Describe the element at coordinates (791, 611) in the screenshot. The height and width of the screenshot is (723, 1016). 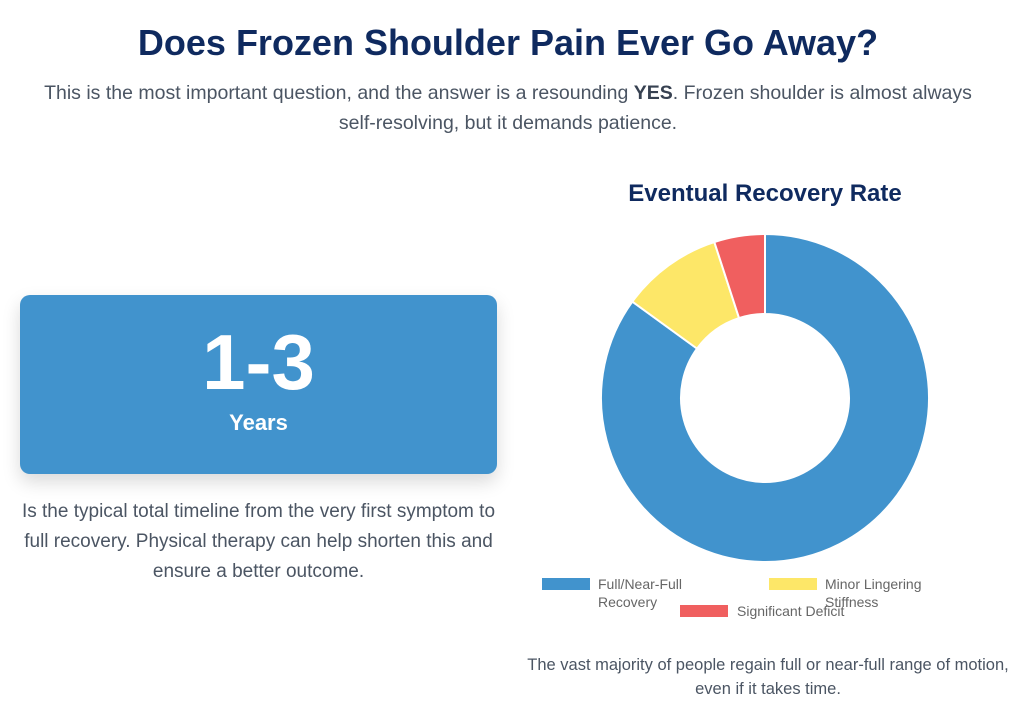
I see `legend-label-significant-deficit: Significant Deficit` at that location.